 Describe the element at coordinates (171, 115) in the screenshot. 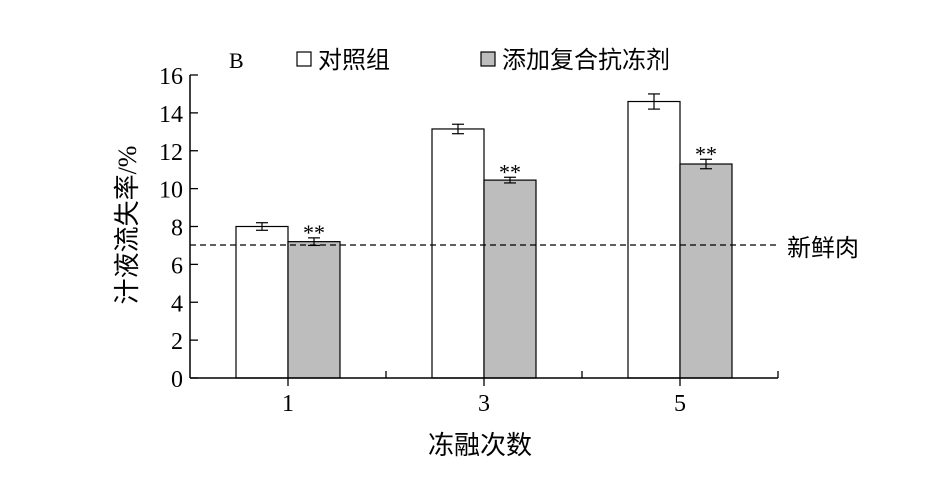

I see `y-tick-label: 14` at that location.